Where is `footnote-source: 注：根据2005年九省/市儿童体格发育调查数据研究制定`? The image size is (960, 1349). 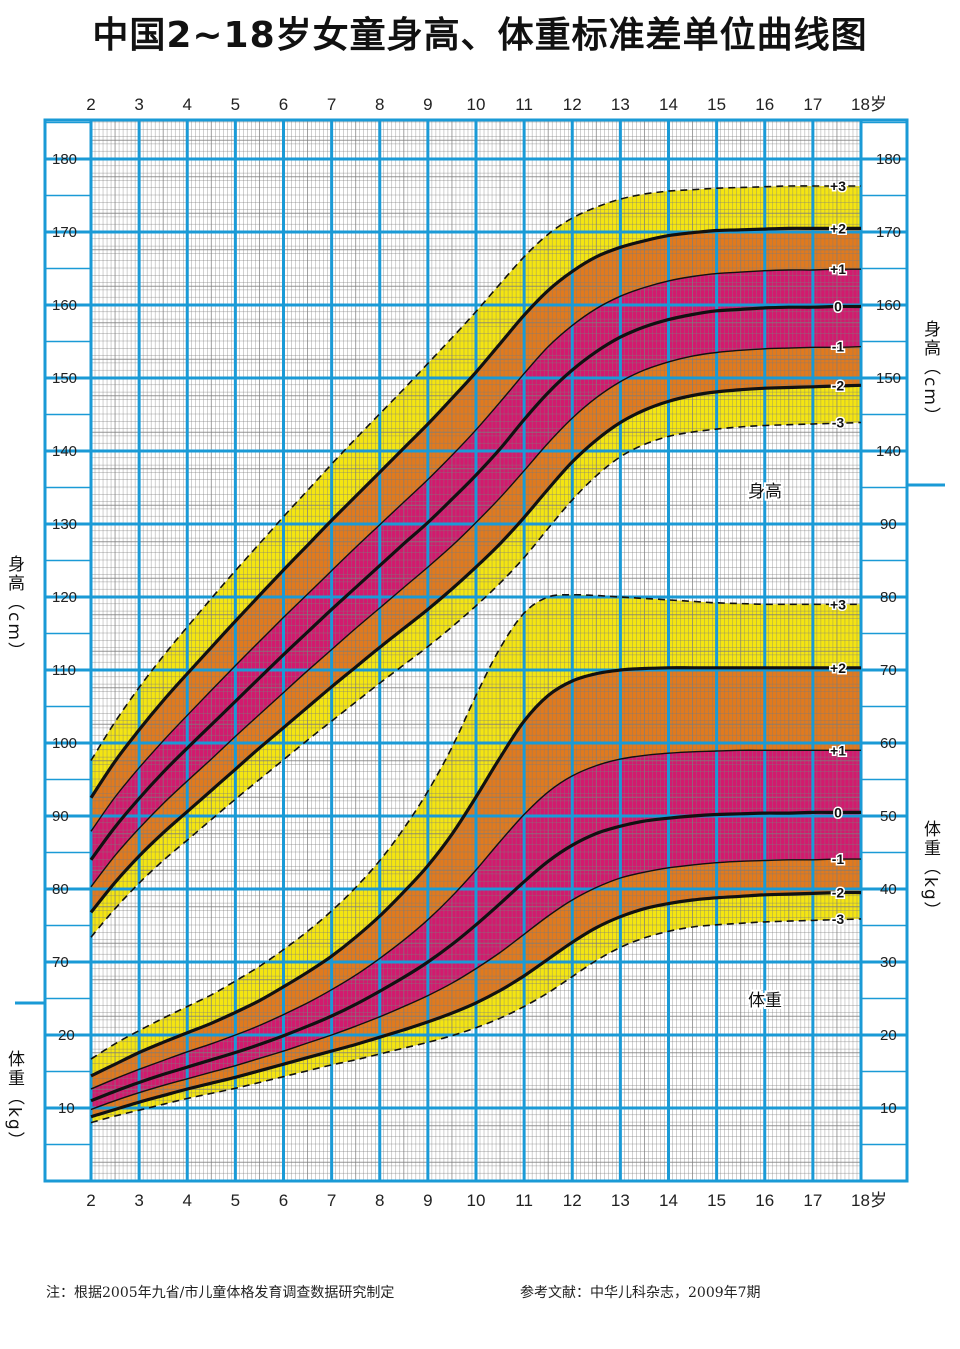
footnote-source: 注：根据2005年九省/市儿童体格发育调查数据研究制定 is located at coordinates (220, 1293).